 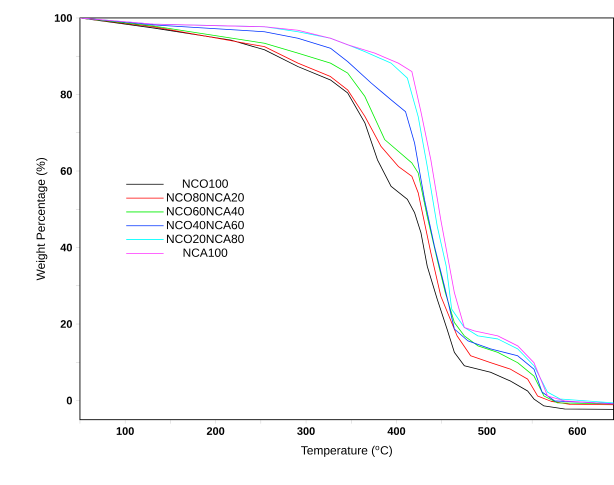 What do you see at coordinates (205, 211) in the screenshot?
I see `legend-label: NCO60NCA40` at bounding box center [205, 211].